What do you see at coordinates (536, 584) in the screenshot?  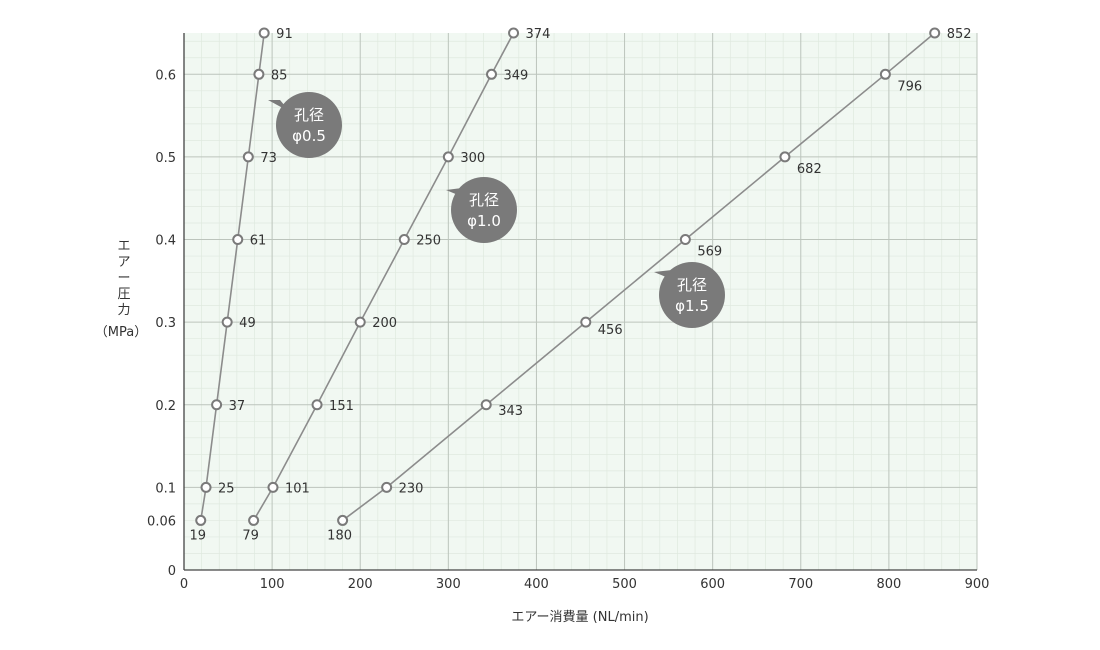 I see `x-tick-label: 400` at bounding box center [536, 584].